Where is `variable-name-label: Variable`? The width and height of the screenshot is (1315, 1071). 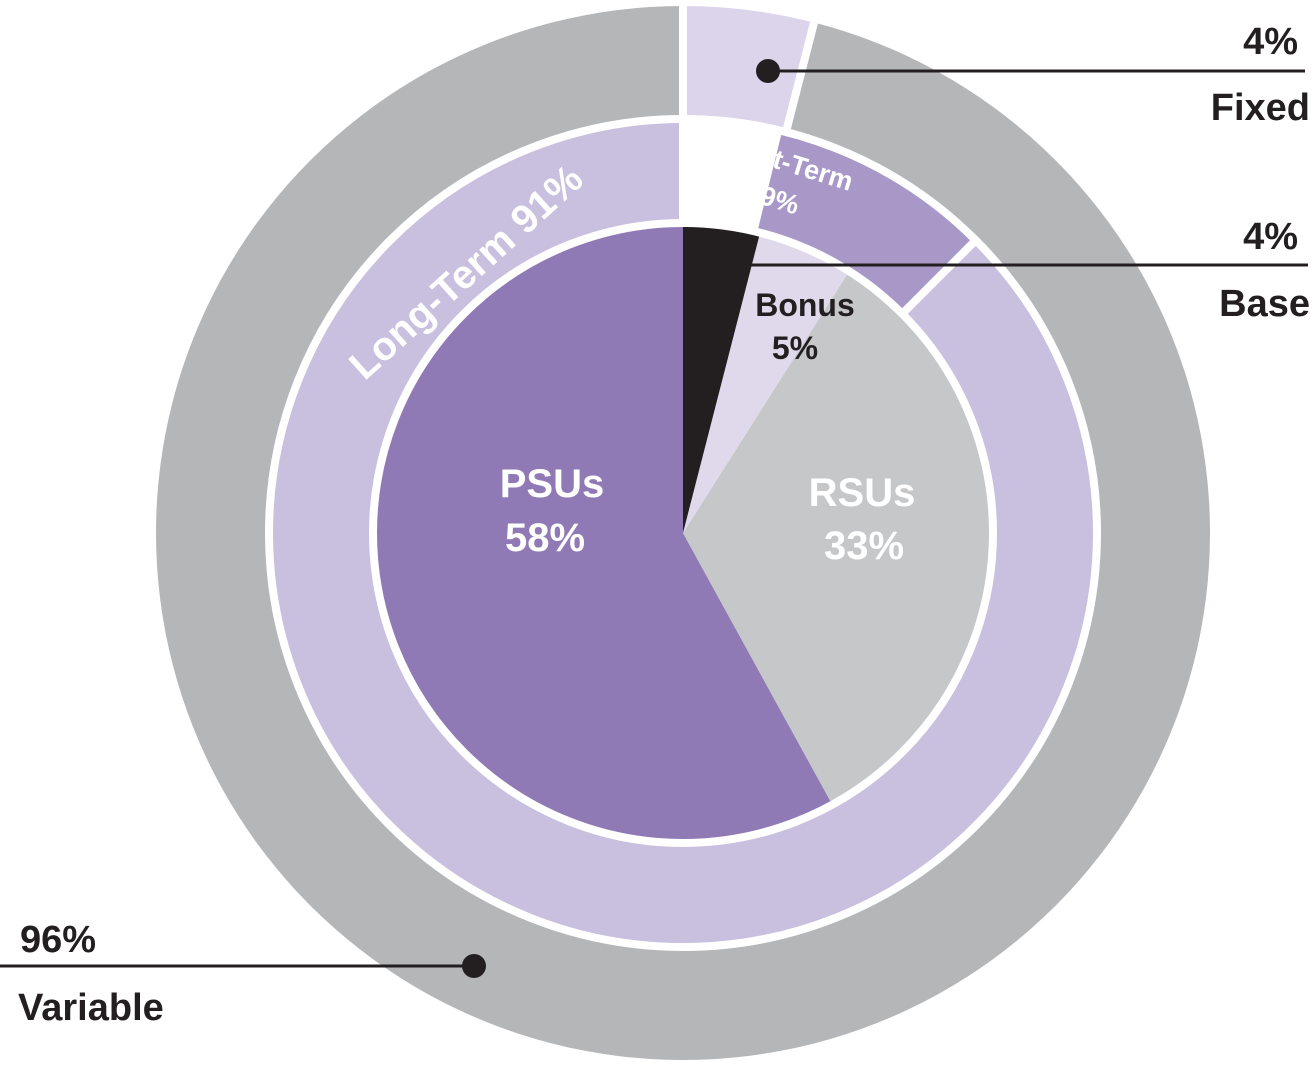 variable-name-label: Variable is located at coordinates (91, 1008).